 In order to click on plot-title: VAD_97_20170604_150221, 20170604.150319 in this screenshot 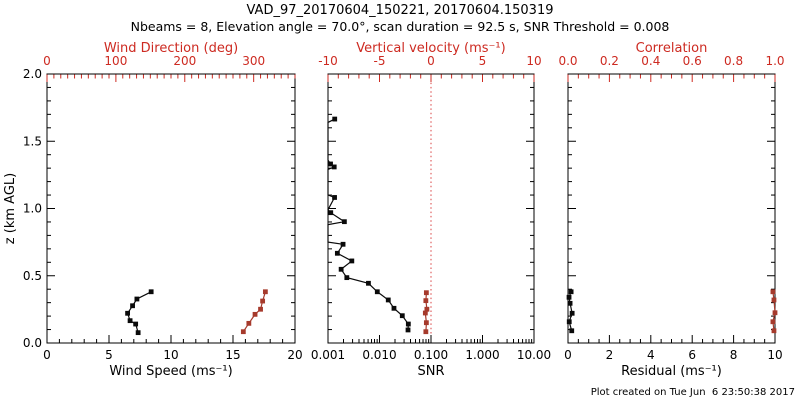, I will do `click(400, 10)`.